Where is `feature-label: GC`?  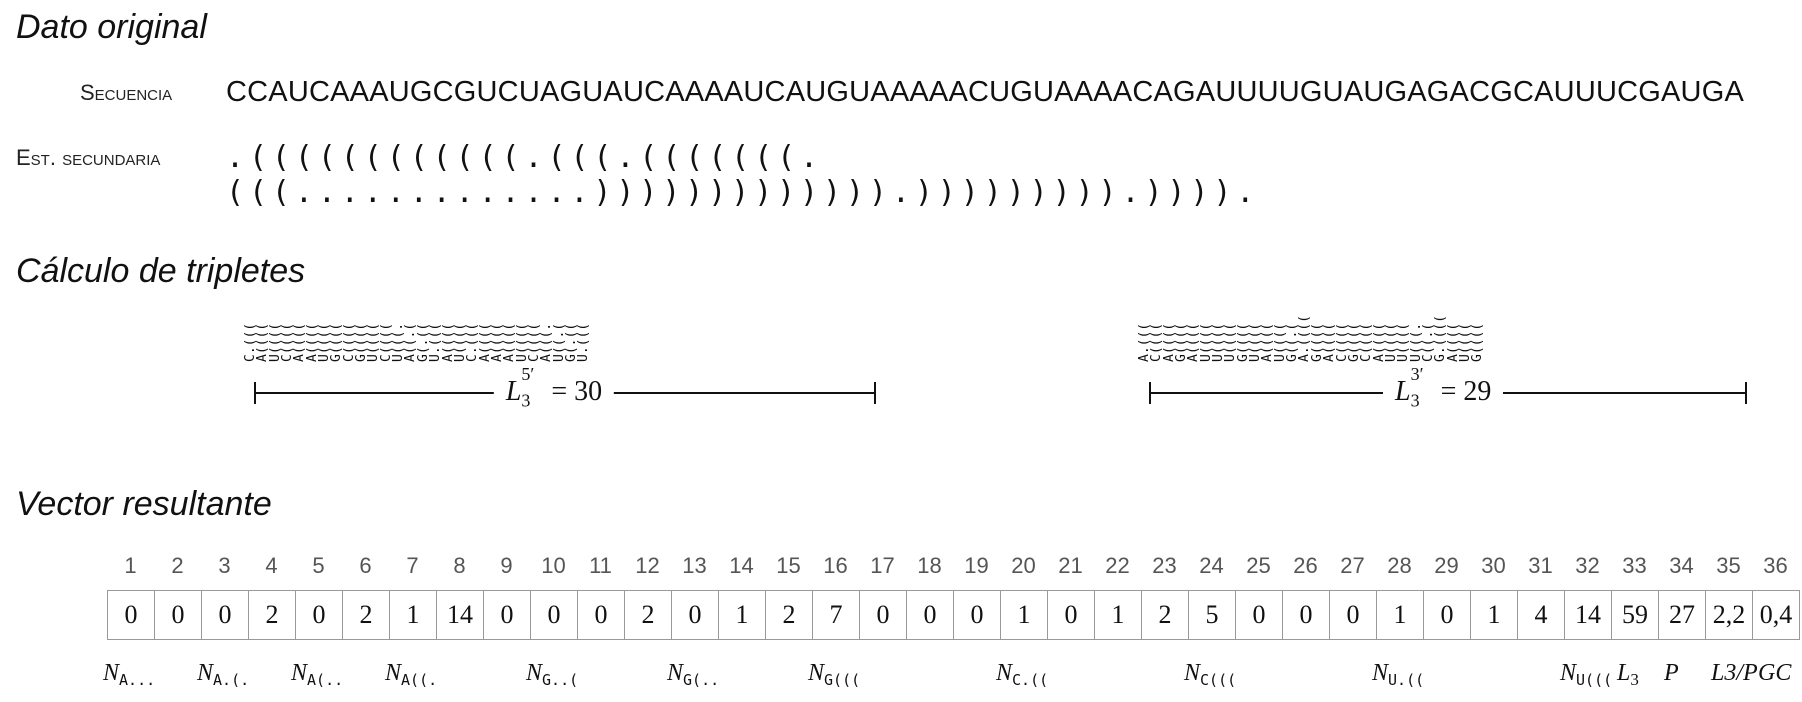 feature-label: GC is located at coordinates (1775, 673).